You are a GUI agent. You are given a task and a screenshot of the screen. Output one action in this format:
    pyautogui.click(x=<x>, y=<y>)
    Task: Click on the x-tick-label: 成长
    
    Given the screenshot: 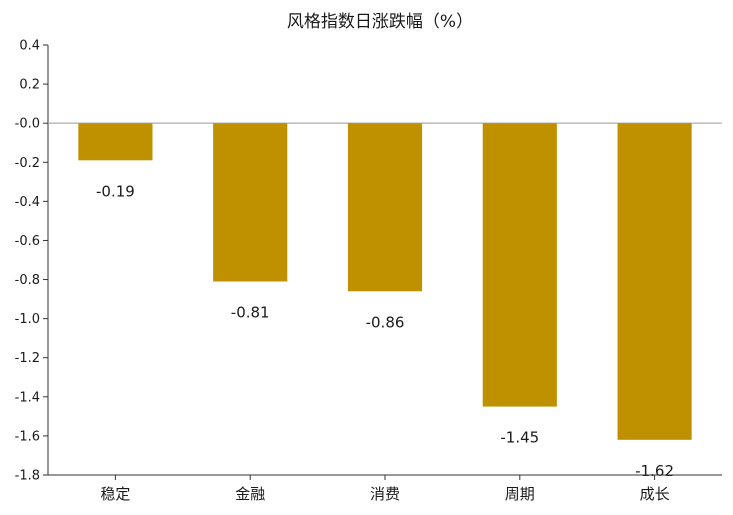 What is the action you would take?
    pyautogui.click(x=655, y=494)
    